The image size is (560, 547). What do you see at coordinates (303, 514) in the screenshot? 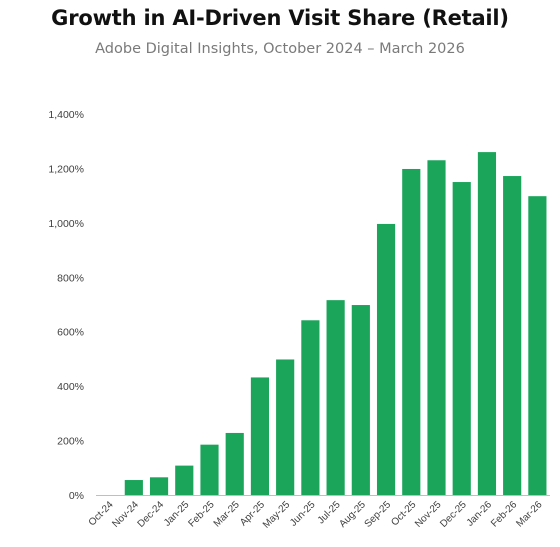
I see `x-tick-label: Jun-25` at bounding box center [303, 514].